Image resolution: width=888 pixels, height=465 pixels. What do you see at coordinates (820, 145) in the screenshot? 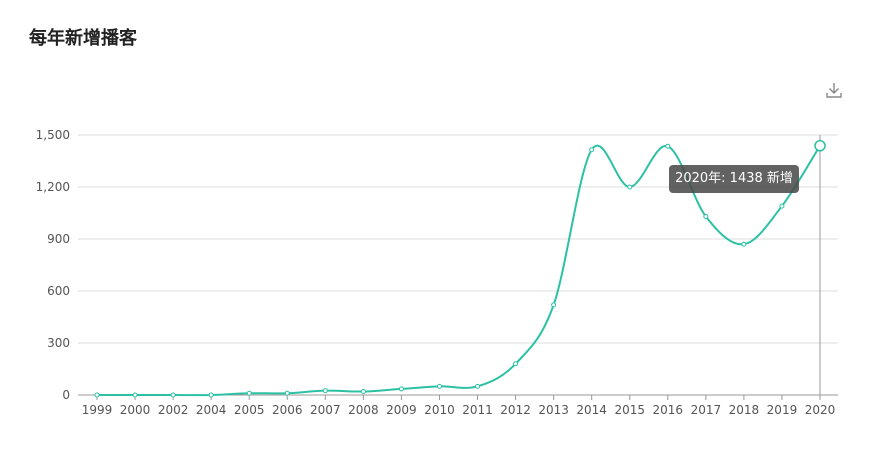
I see `highlighted-data-point` at bounding box center [820, 145].